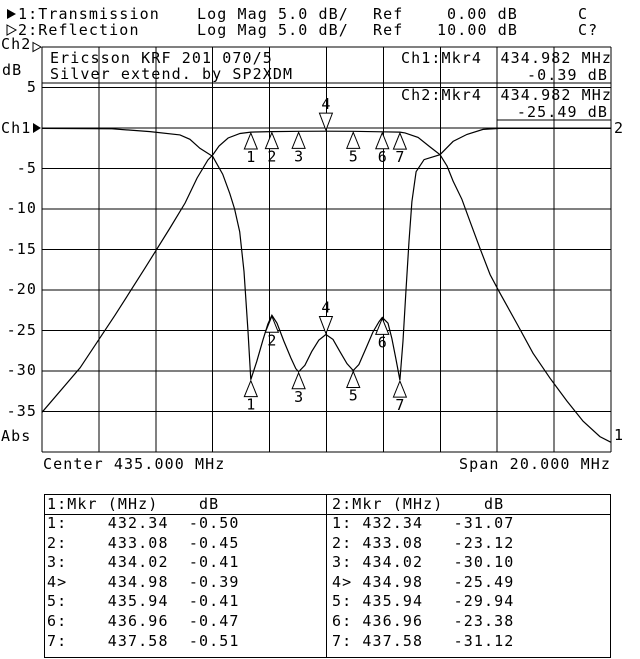  I want to click on marker-table-row: 6: 436.96 -23.38, so click(423, 621).